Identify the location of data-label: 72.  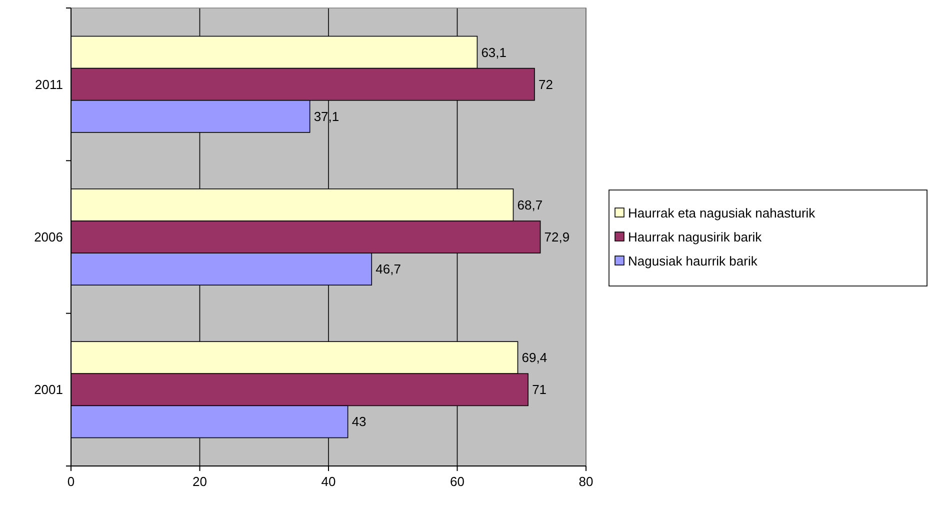
(545, 84).